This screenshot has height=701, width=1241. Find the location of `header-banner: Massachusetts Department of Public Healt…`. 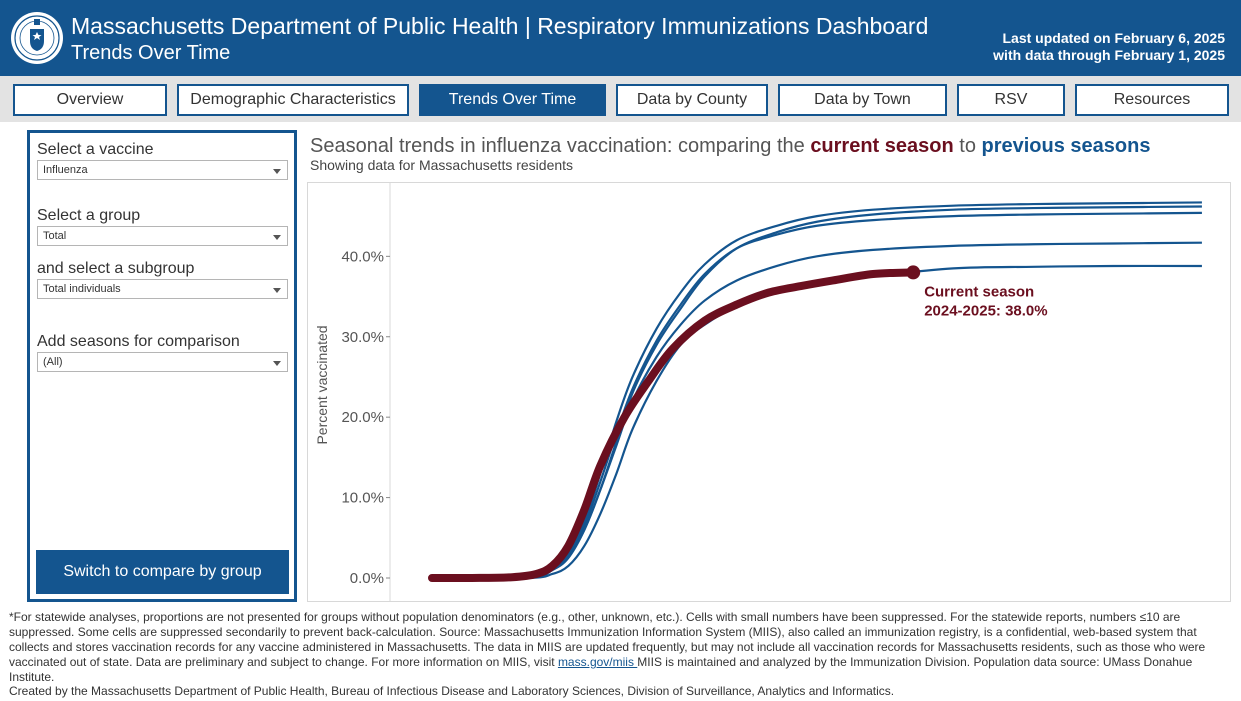

header-banner: Massachusetts Department of Public Healt… is located at coordinates (620, 38).